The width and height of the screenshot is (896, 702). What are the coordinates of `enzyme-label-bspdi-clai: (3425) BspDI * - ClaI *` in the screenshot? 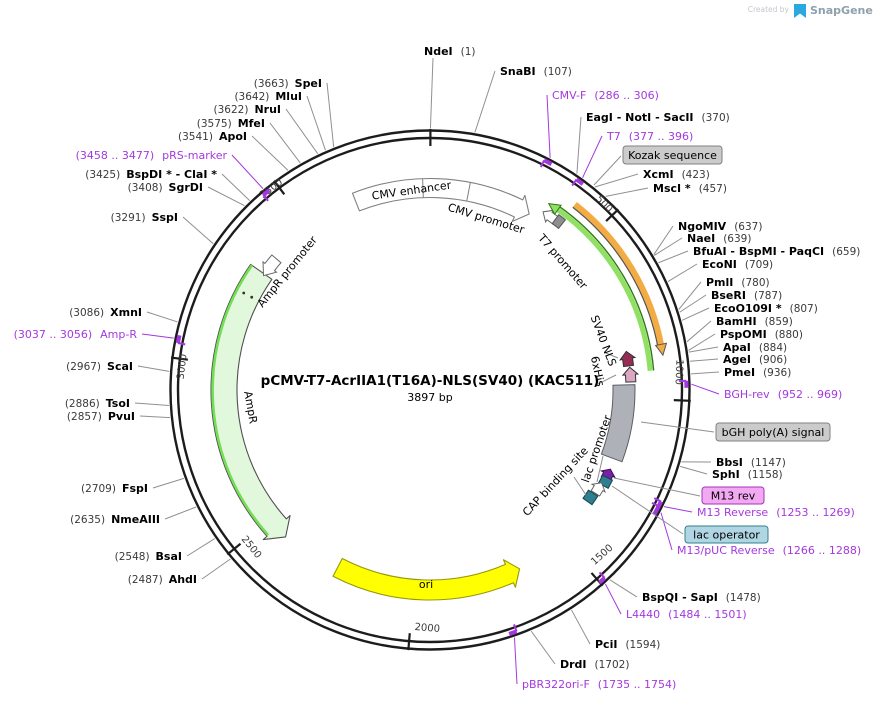 It's located at (151, 174).